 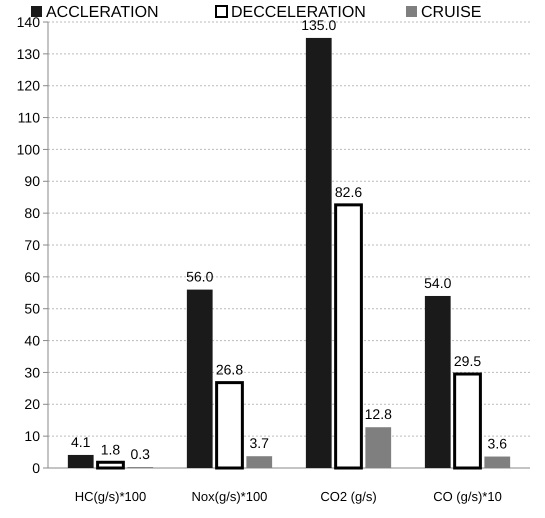 I want to click on y-tick-label: 140, so click(x=28, y=22).